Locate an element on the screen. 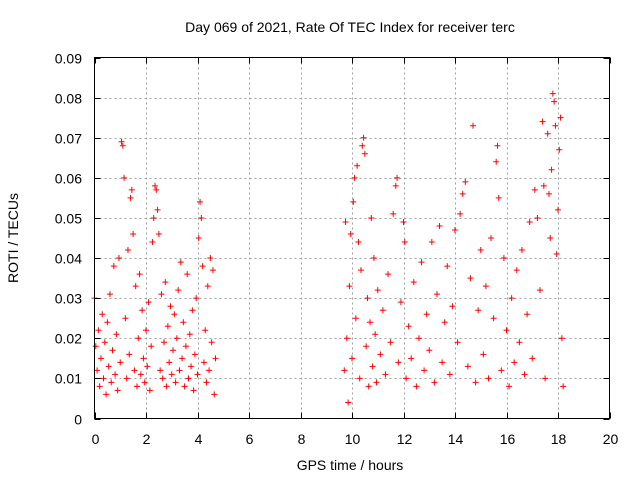 The width and height of the screenshot is (640, 480). x-tick-labels: 0 2 4 6 8 10 12 14 16 18 20 is located at coordinates (355, 439).